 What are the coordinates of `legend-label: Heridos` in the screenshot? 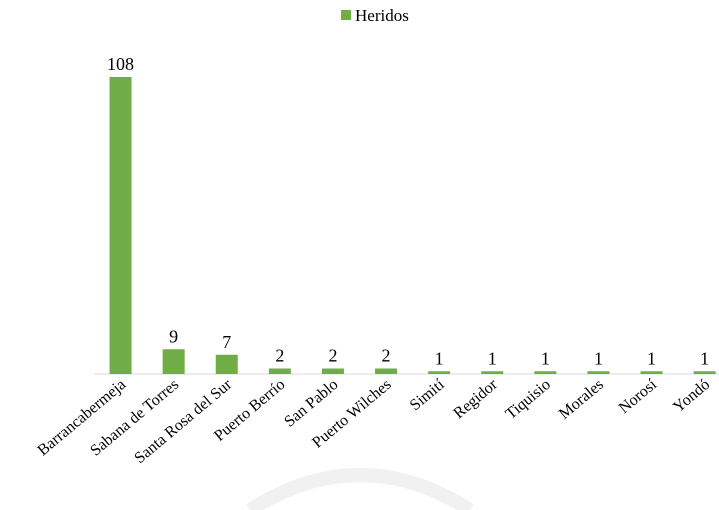 It's located at (382, 15).